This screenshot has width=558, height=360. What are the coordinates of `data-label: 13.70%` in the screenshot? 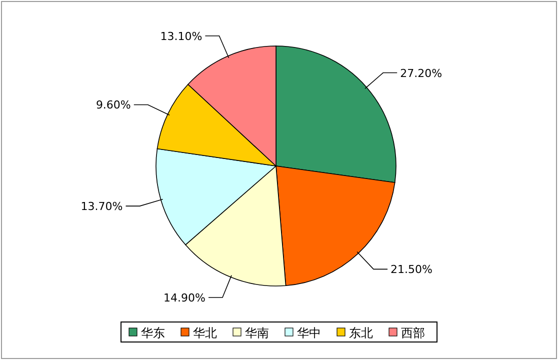 It's located at (101, 207).